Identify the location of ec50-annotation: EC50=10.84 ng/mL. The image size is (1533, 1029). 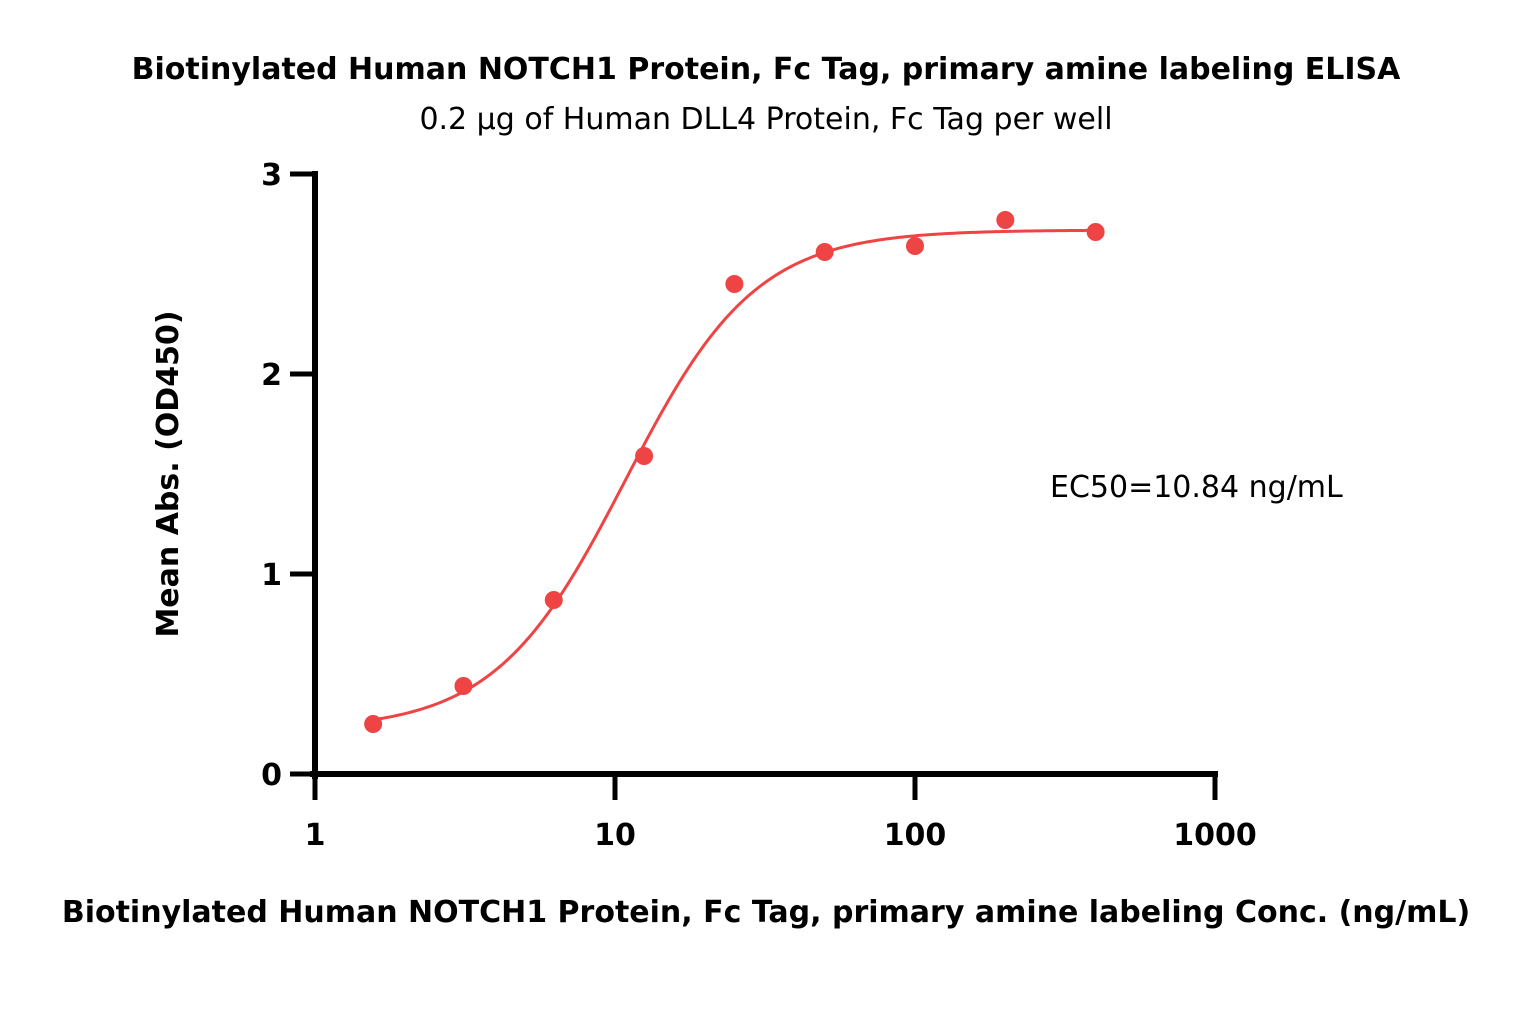
(1196, 487).